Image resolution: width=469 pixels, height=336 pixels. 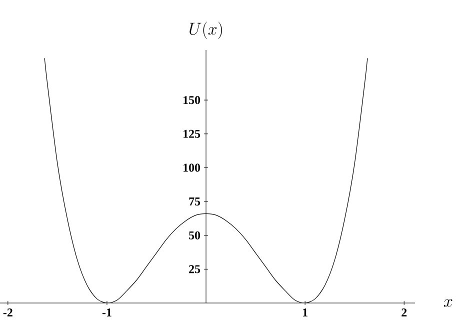 What do you see at coordinates (194, 235) in the screenshot?
I see `y-tick-label: 50` at bounding box center [194, 235].